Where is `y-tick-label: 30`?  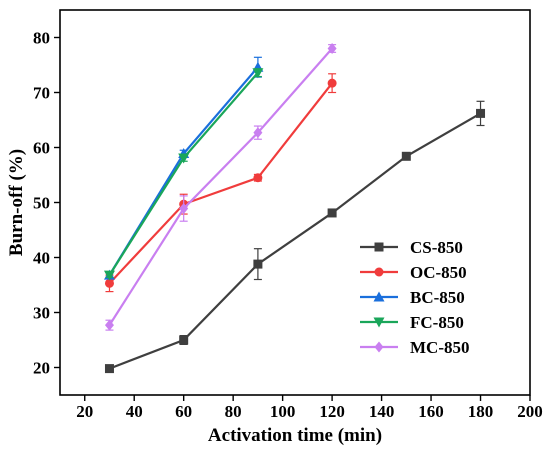
y-tick-label: 30 is located at coordinates (41, 313).